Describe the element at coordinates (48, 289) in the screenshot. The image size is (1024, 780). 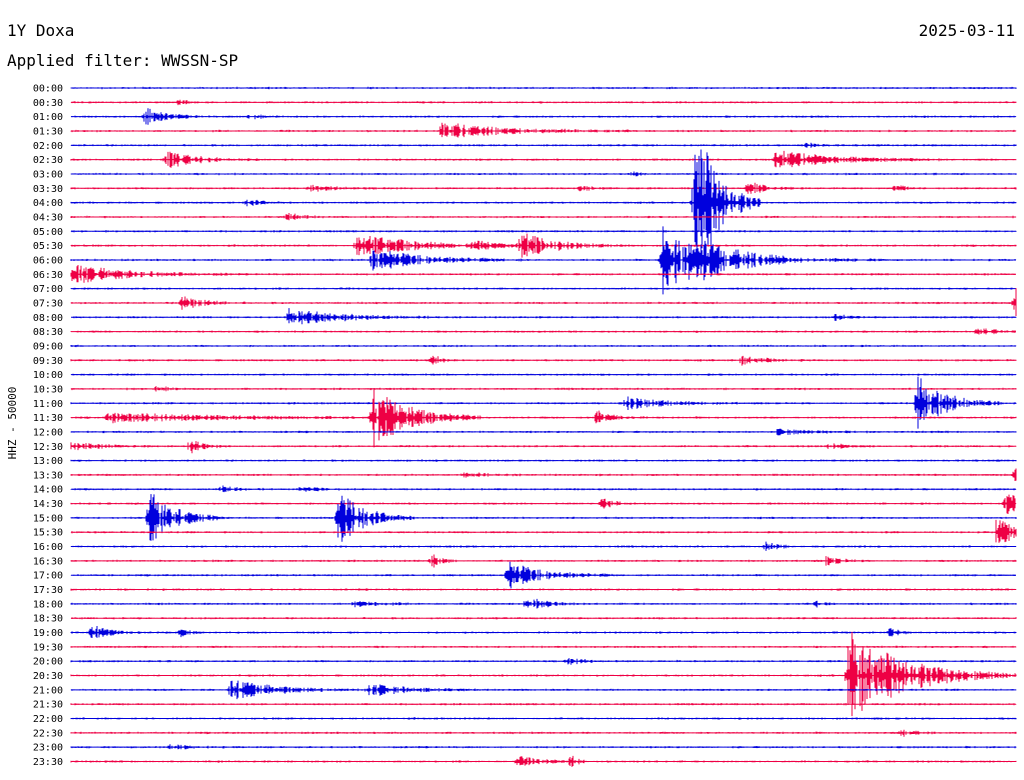
I see `tick-label-0700: 07:00` at that location.